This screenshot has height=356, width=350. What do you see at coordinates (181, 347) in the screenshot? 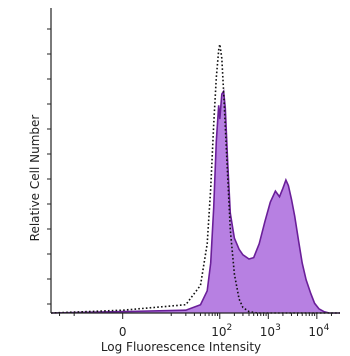
I see `x-axis-label: Log Fluorescence Intensity` at bounding box center [181, 347].